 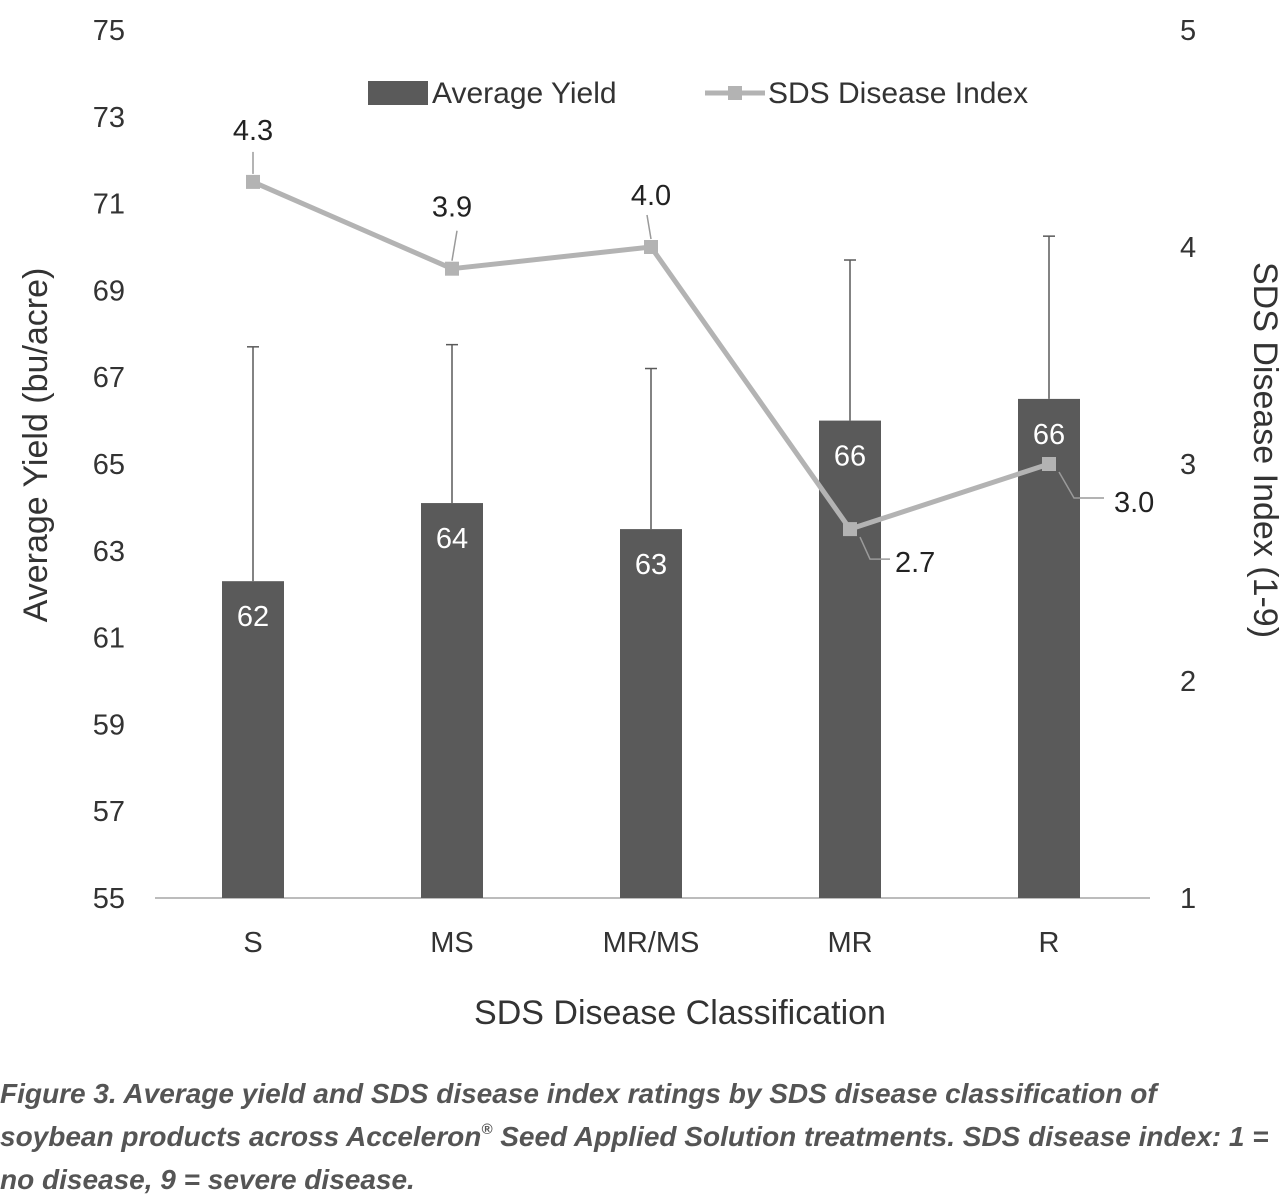 I want to click on y-tick-label: 61, so click(x=109, y=639).